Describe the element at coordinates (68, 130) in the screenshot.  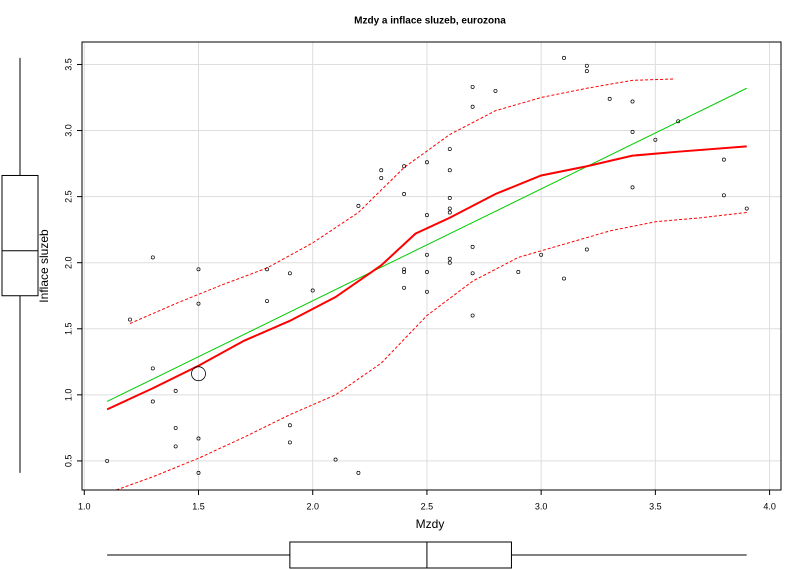
I see `y-tick-label: 3.0` at that location.